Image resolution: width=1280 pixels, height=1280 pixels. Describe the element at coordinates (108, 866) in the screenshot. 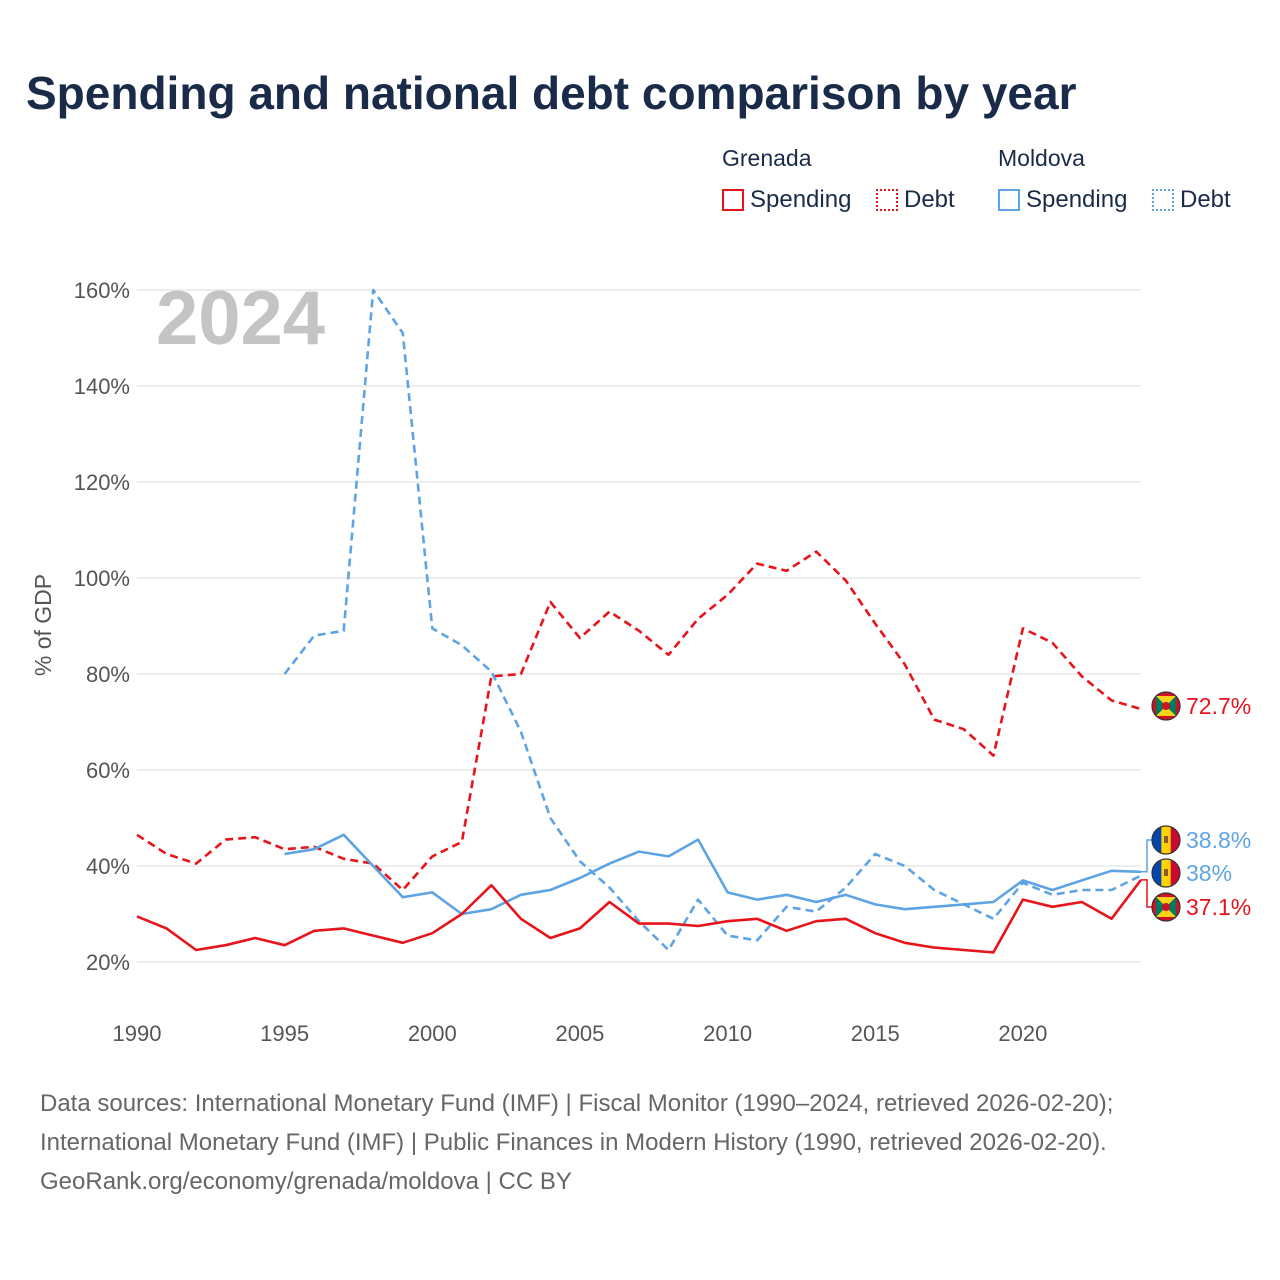

I see `y-tick-label: 40%` at that location.